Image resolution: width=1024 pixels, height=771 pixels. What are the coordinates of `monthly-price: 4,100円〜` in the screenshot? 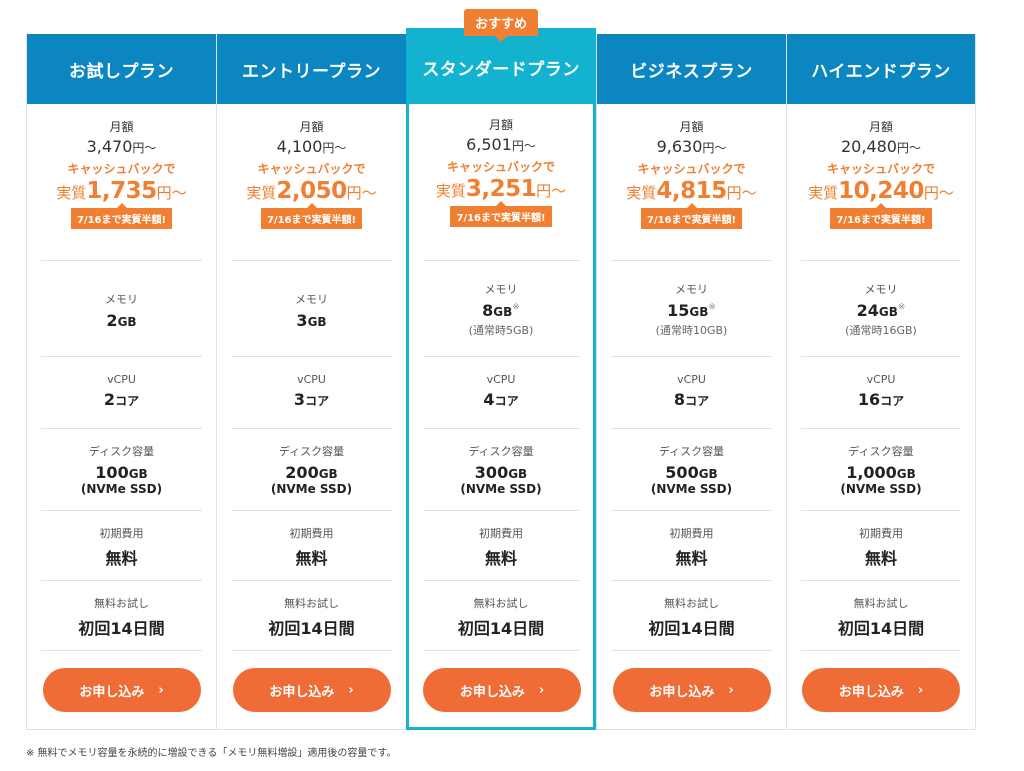 It's located at (311, 146).